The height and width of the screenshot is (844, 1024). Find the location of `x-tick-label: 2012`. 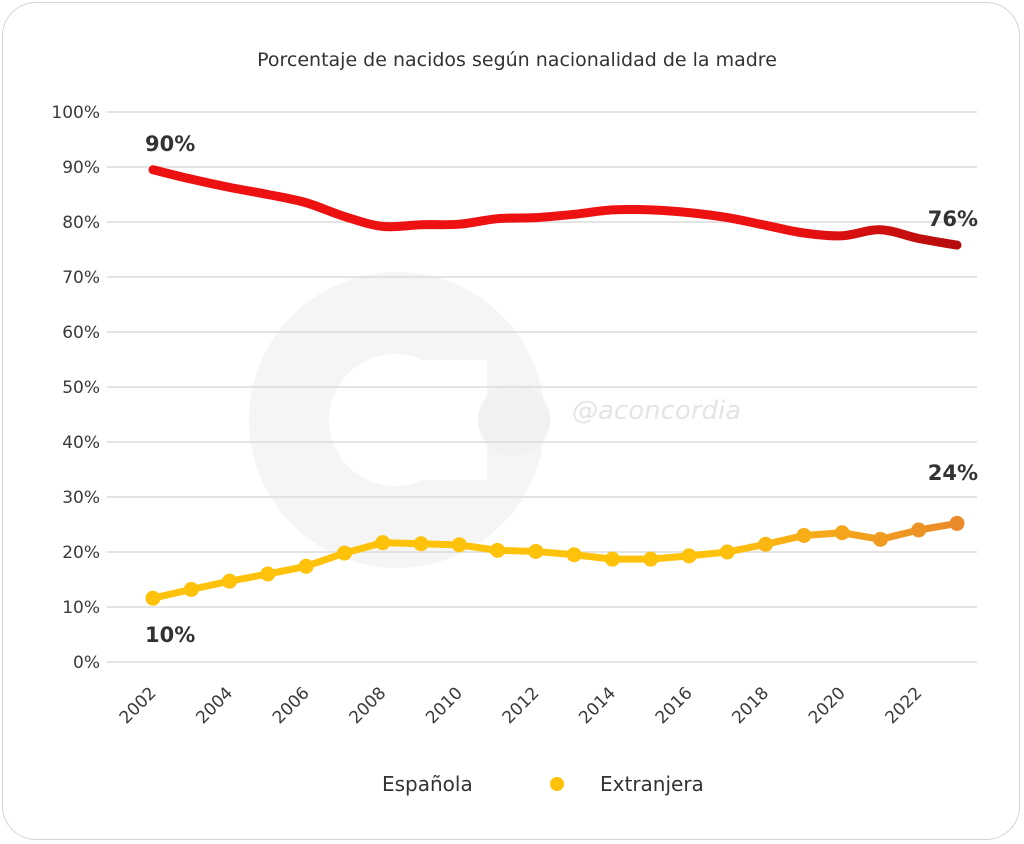

x-tick-label: 2012 is located at coordinates (521, 705).